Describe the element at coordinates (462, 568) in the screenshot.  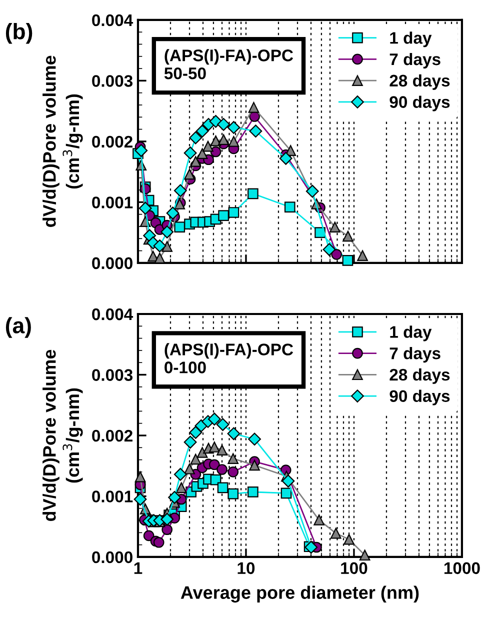
I see `x-tick-label: 1000` at that location.